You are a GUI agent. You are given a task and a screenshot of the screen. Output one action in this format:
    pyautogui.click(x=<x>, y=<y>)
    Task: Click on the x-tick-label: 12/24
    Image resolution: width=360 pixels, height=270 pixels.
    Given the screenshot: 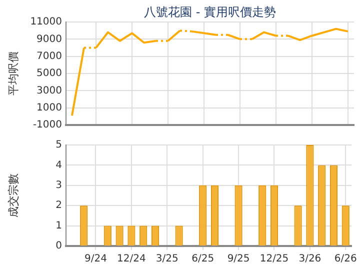 What is the action you would take?
    pyautogui.click(x=131, y=259)
    